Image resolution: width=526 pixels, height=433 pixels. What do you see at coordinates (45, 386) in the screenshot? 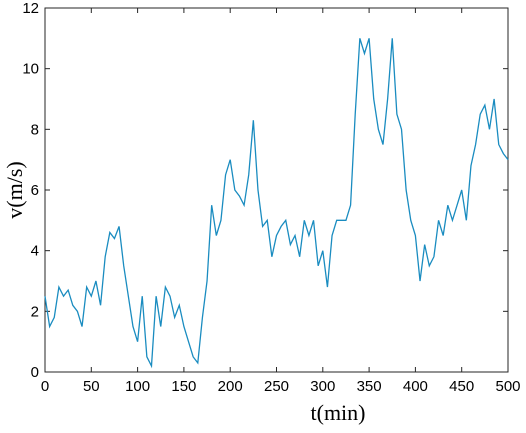
I see `x-tick-label: 0` at bounding box center [45, 386].